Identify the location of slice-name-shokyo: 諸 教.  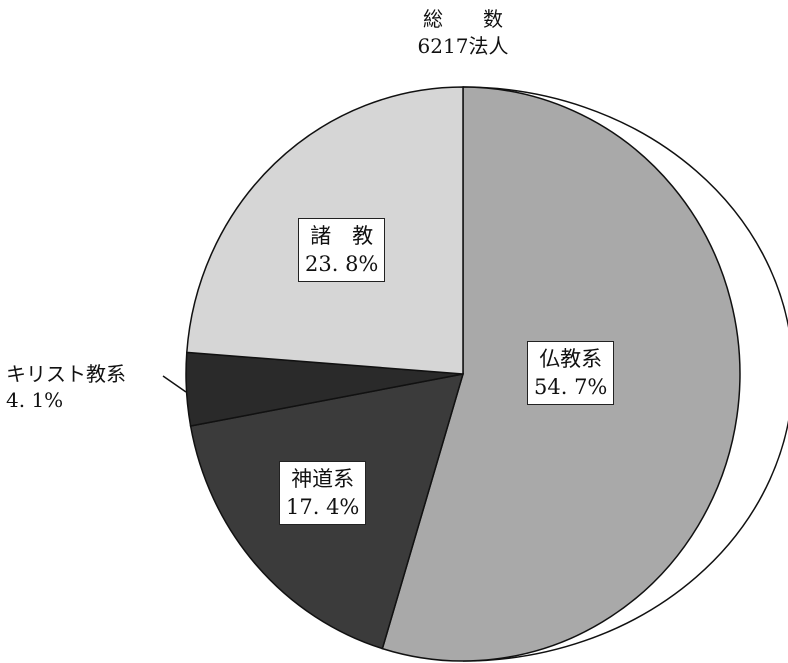
(342, 236).